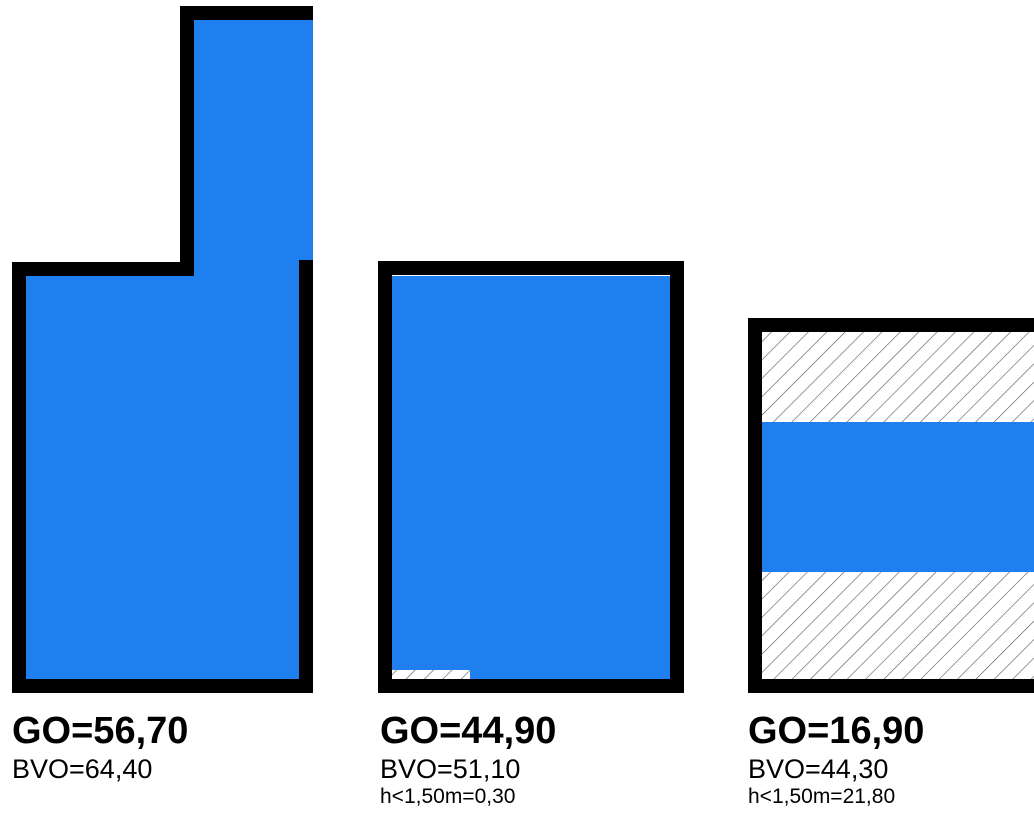 The image size is (1034, 813). What do you see at coordinates (818, 769) in the screenshot?
I see `room-3-bvo-label: BVO=44,30` at bounding box center [818, 769].